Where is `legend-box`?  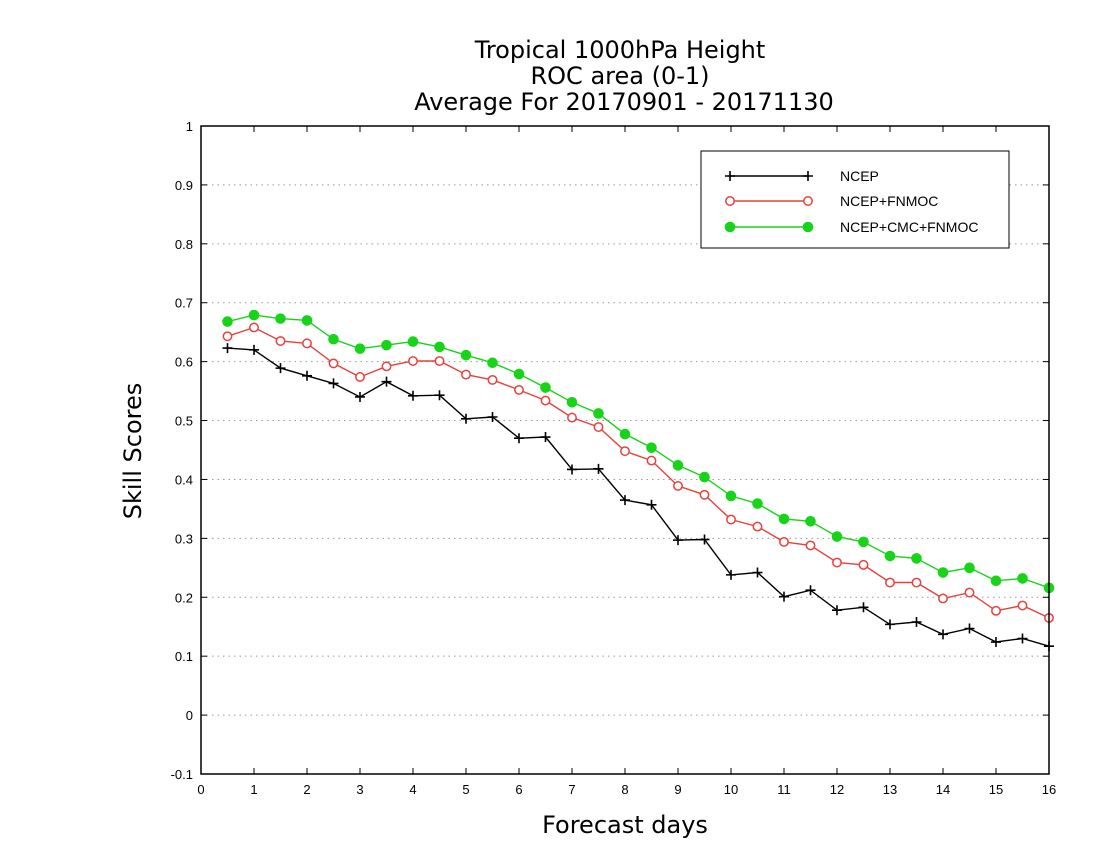
legend-box is located at coordinates (855, 199).